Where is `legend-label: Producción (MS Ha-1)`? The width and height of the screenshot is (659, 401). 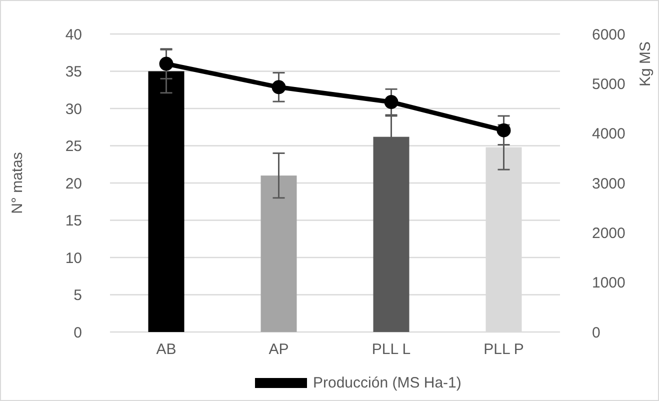
legend-label: Producción (MS Ha-1) is located at coordinates (387, 383).